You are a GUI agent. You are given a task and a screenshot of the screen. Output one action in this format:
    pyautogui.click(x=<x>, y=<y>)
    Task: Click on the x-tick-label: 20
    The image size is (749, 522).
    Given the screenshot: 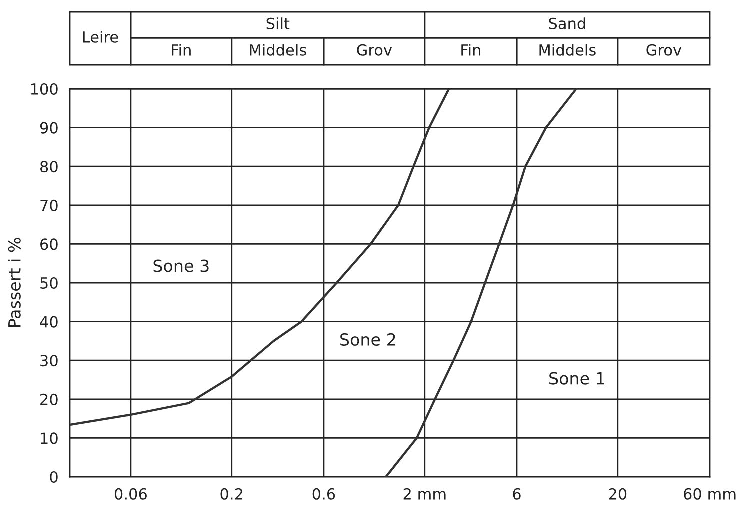 What is the action you would take?
    pyautogui.click(x=618, y=494)
    